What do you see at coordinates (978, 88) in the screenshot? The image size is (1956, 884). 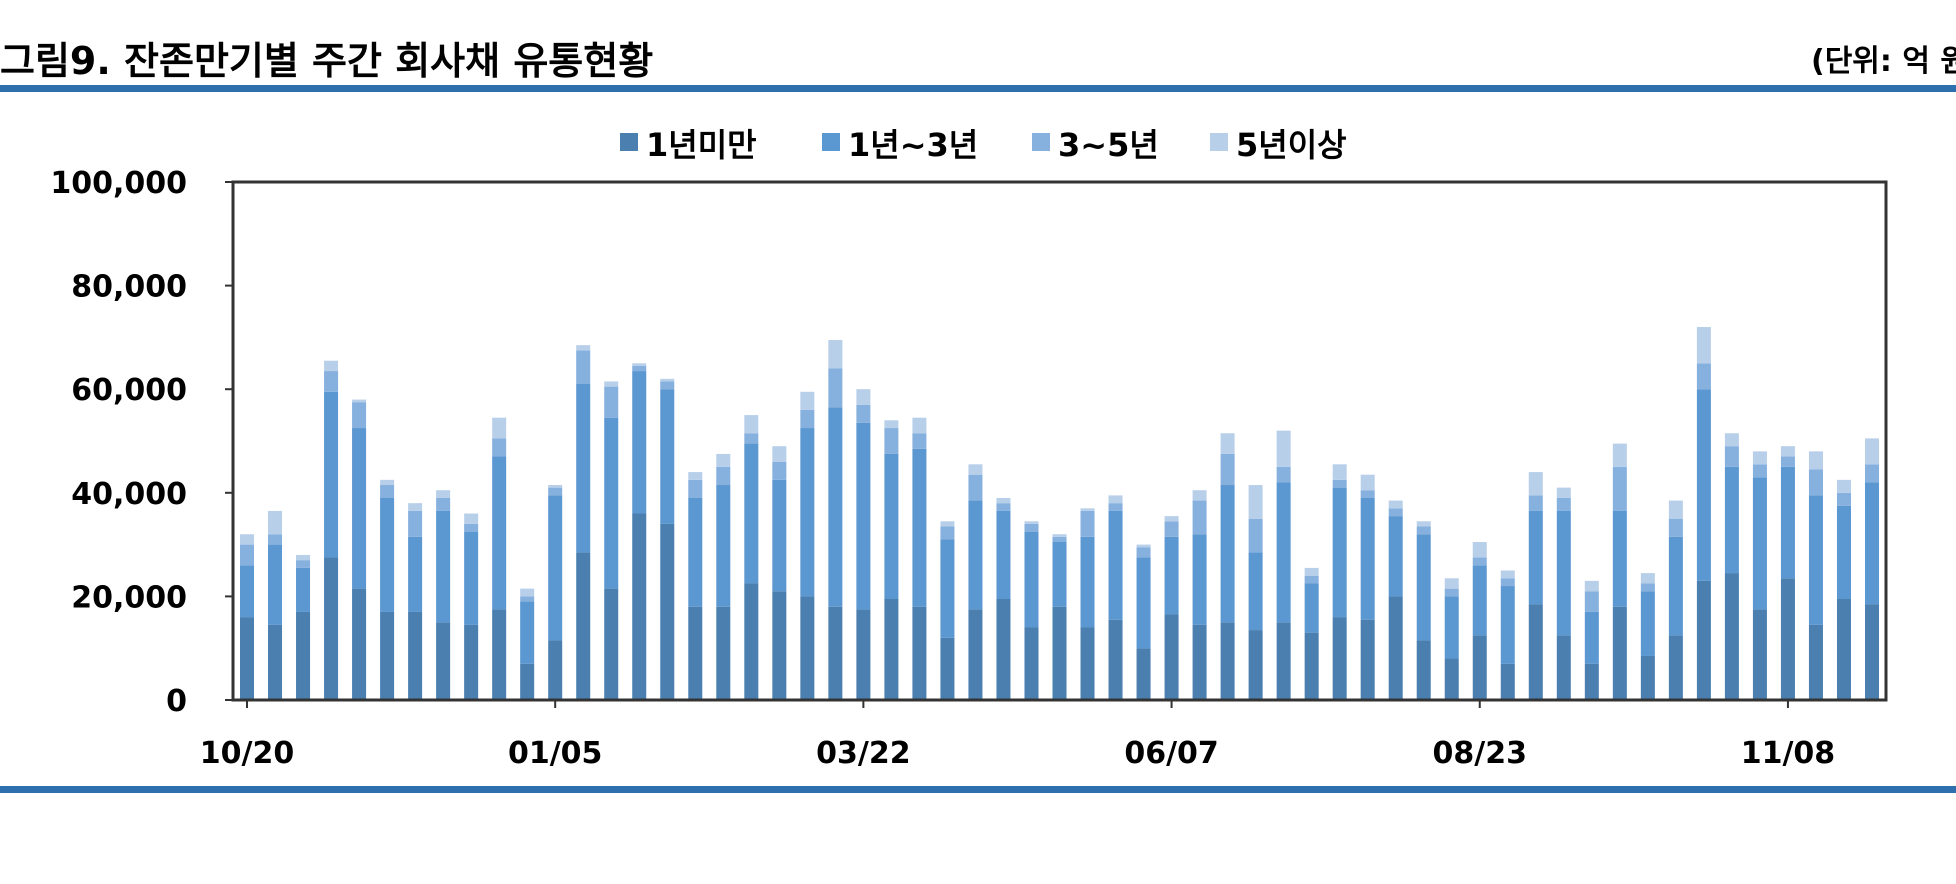 I see `top-rule` at bounding box center [978, 88].